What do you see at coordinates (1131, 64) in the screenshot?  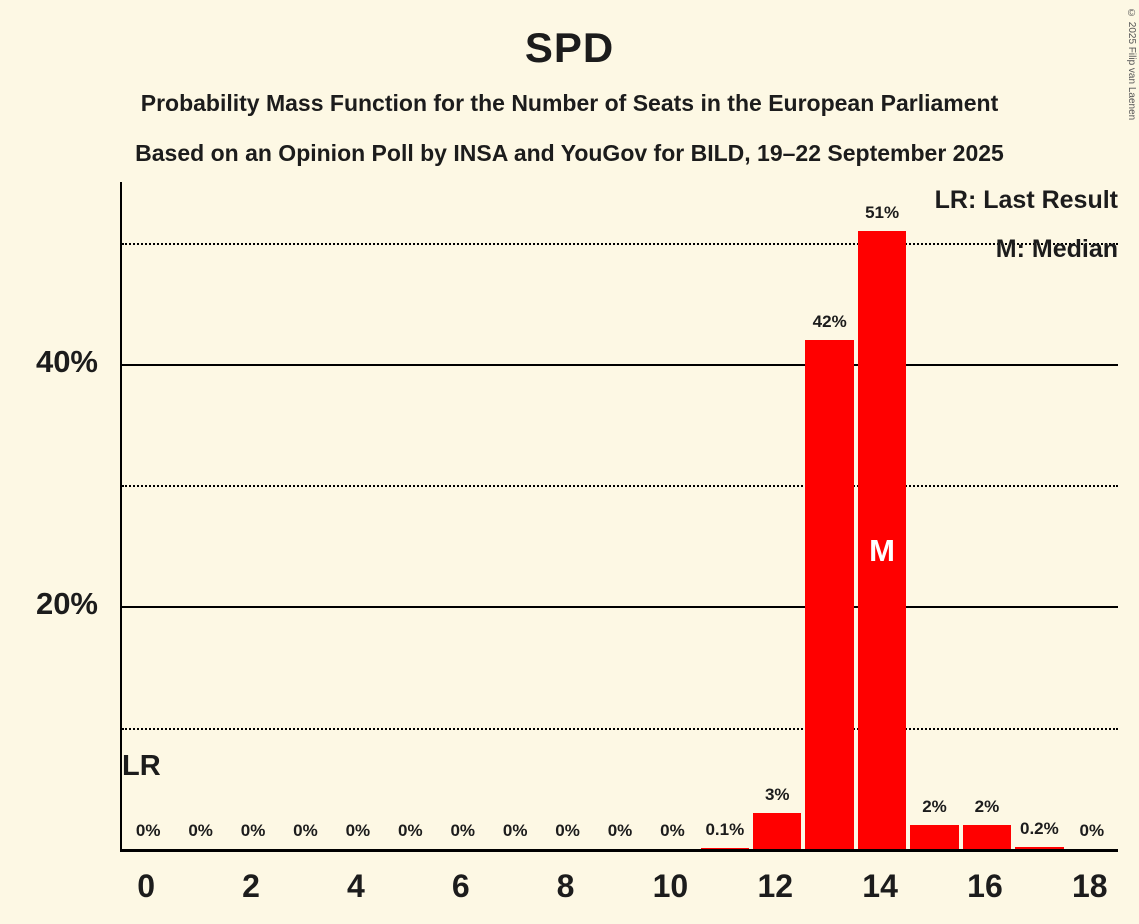 I see `copyright-notice: © 2025 Filip van Laenen` at bounding box center [1131, 64].